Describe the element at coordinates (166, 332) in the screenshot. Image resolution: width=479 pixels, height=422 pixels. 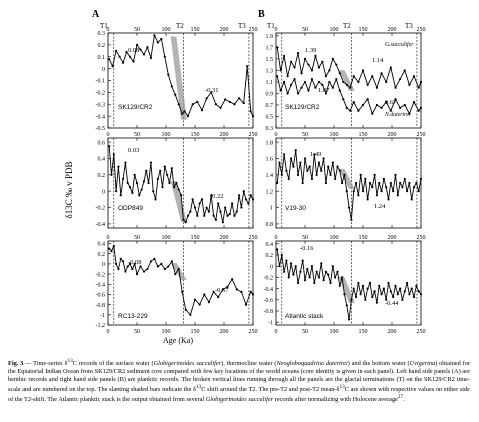
I see `x-tick-label-bottom-a3: 100` at that location.